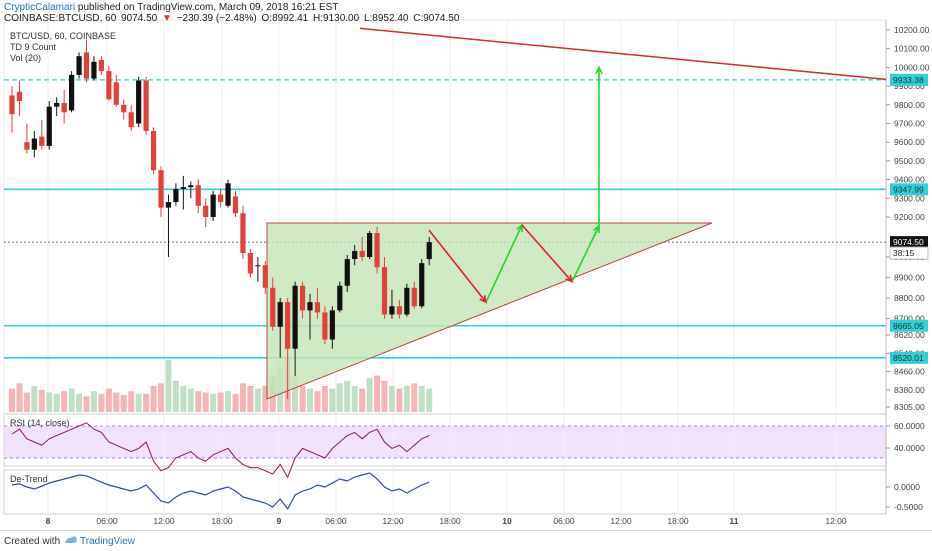 Image resolution: width=932 pixels, height=551 pixels. Describe the element at coordinates (909, 319) in the screenshot. I see `price-tick-label: 8700.00` at that location.